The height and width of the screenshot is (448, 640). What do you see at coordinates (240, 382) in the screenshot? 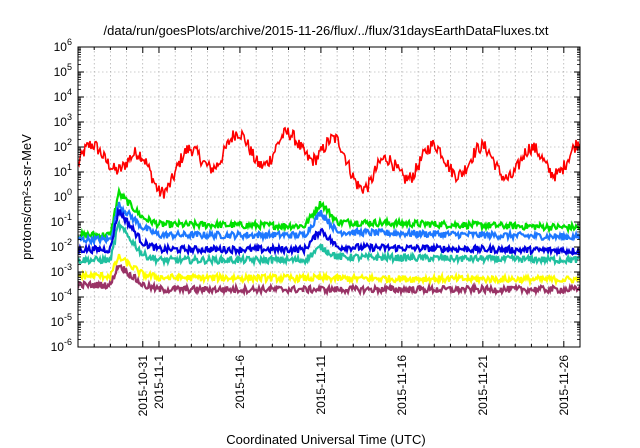
I see `x-tick-label: 2015-11-6` at bounding box center [240, 382].